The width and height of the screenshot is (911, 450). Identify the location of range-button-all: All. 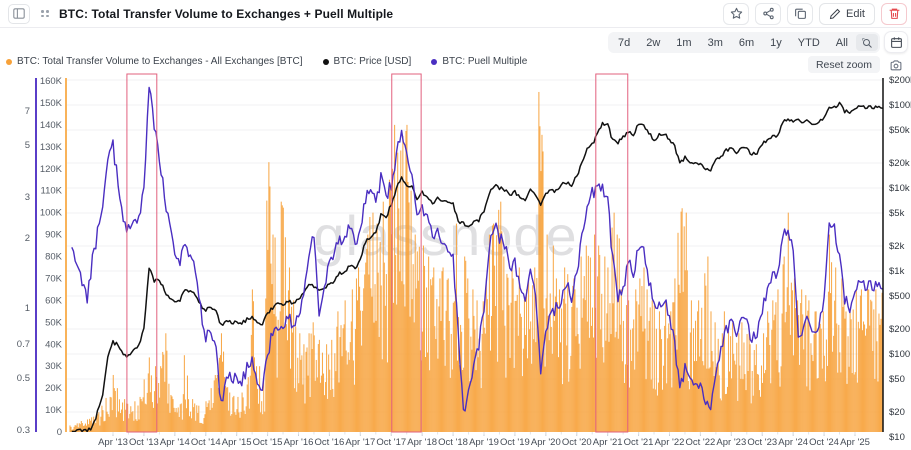
(842, 43).